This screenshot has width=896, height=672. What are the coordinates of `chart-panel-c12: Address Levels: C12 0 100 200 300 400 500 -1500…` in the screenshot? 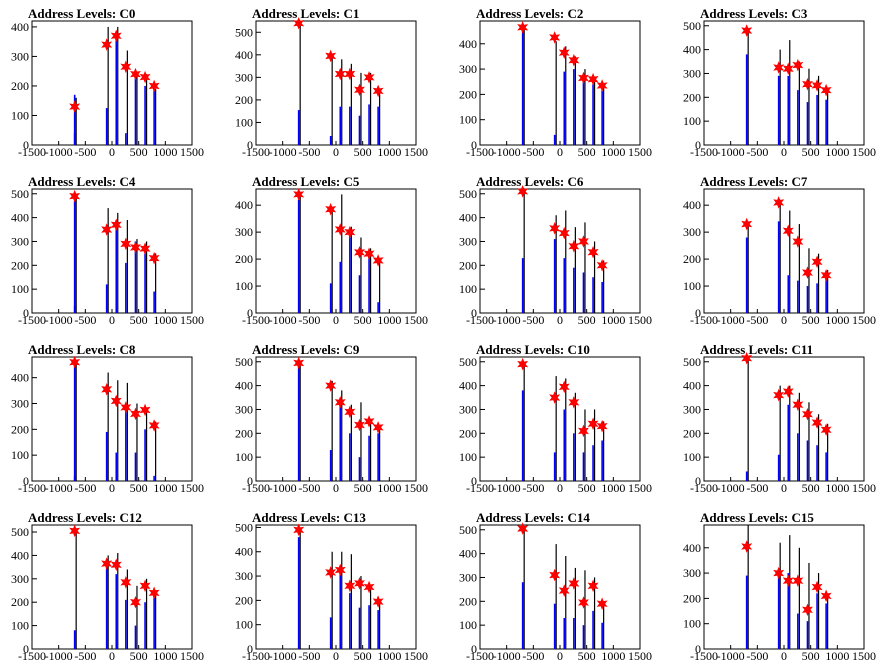 It's located at (107, 586).